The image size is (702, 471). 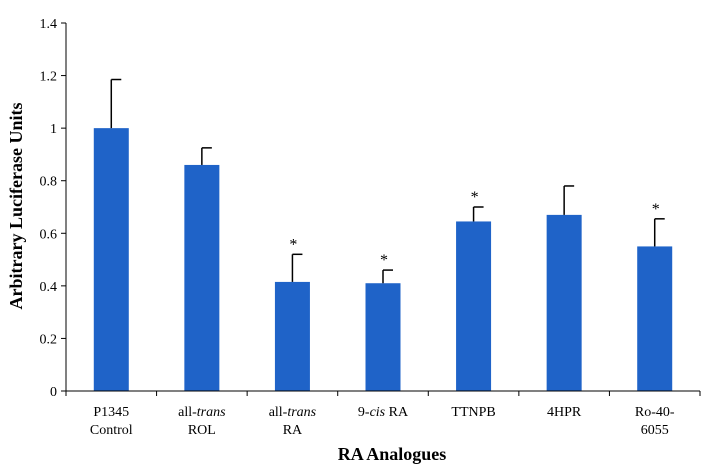 I want to click on y-ticks-group: 0 0.2 0.4 0.6 0.8 1 1.2 1.4, so click(x=53, y=208).